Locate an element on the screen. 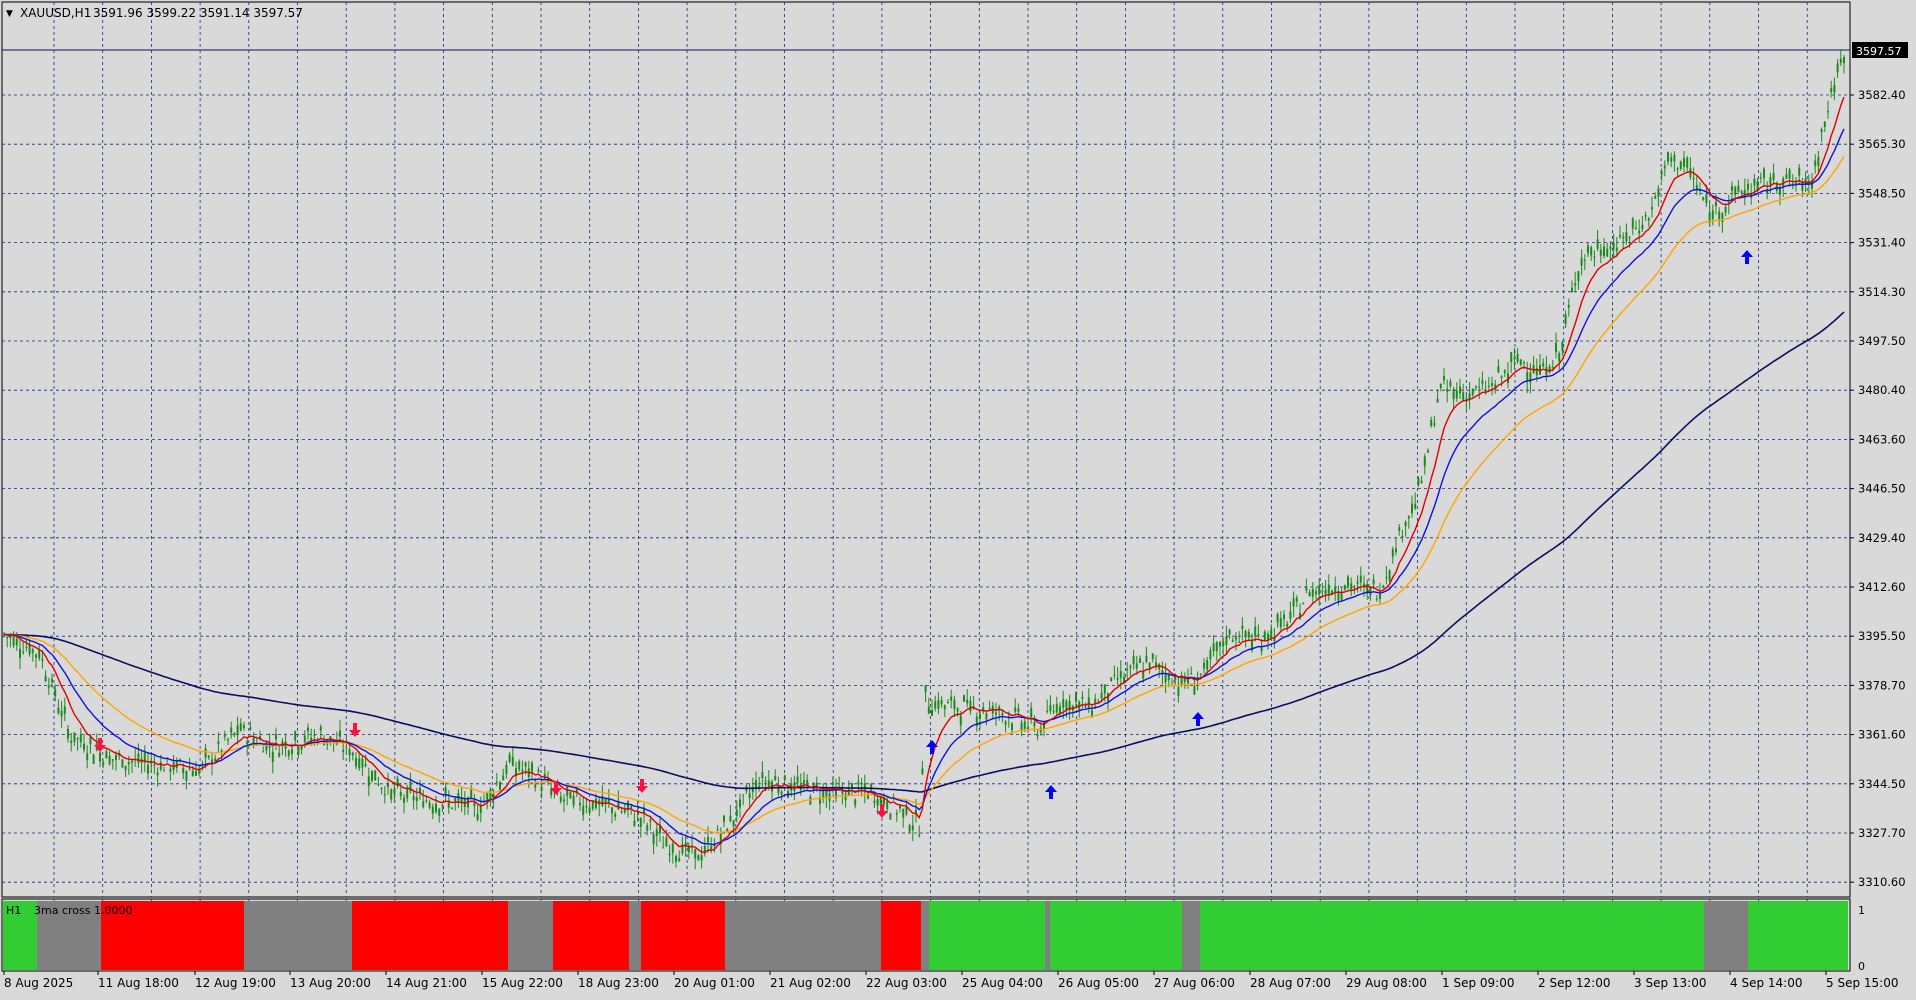 Image resolution: width=1916 pixels, height=1000 pixels. time-axis-label: 2 Sep 12:00 is located at coordinates (1574, 983).